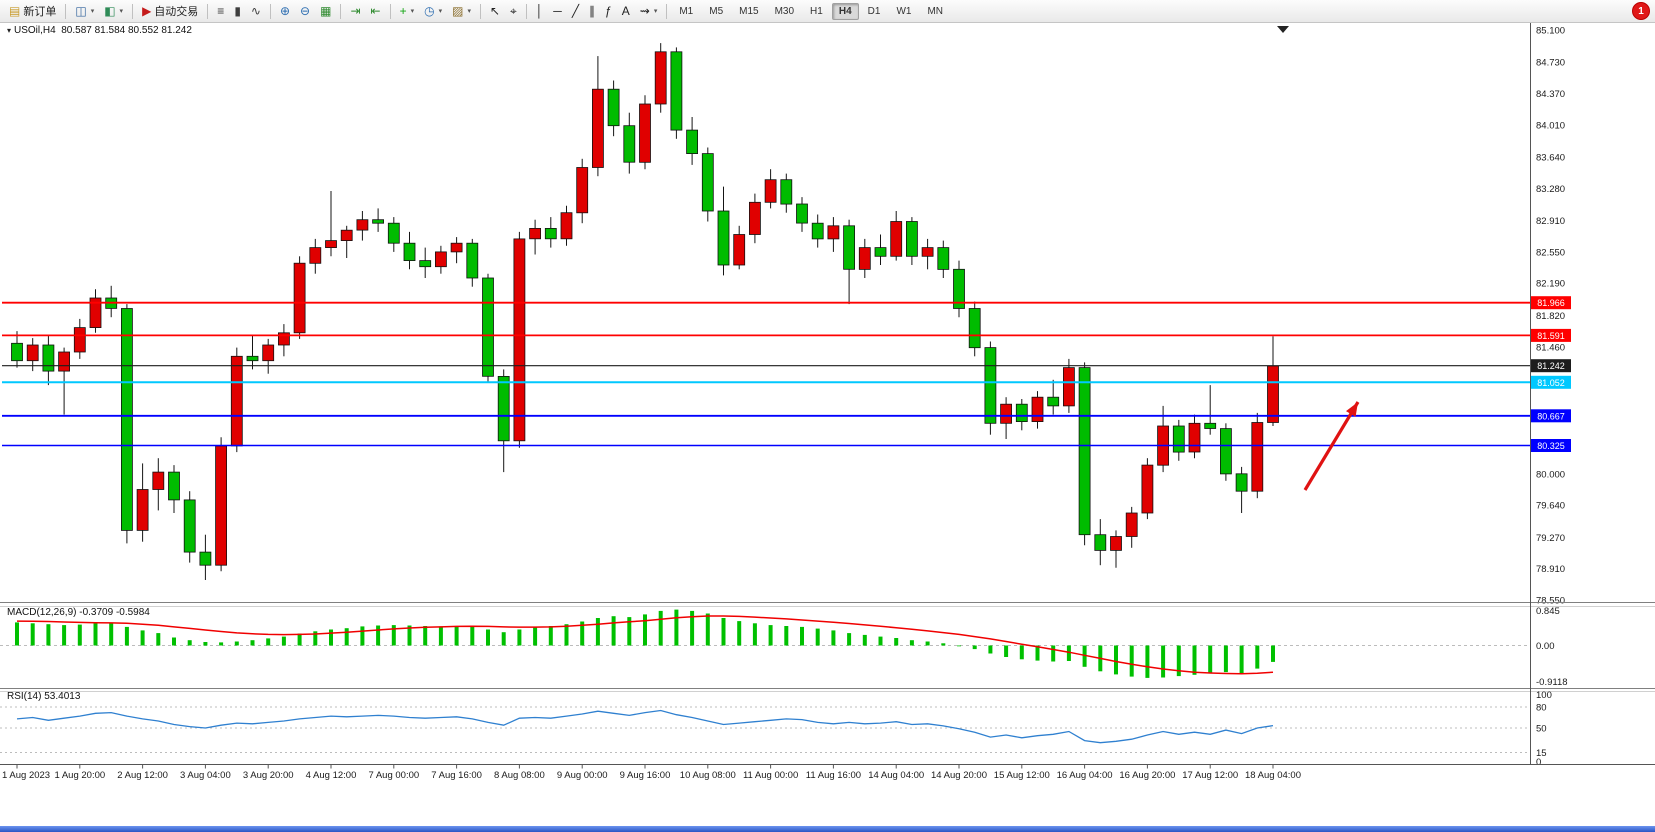  What do you see at coordinates (1273, 775) in the screenshot?
I see `svg-text: 18 Aug 04:00` at bounding box center [1273, 775].